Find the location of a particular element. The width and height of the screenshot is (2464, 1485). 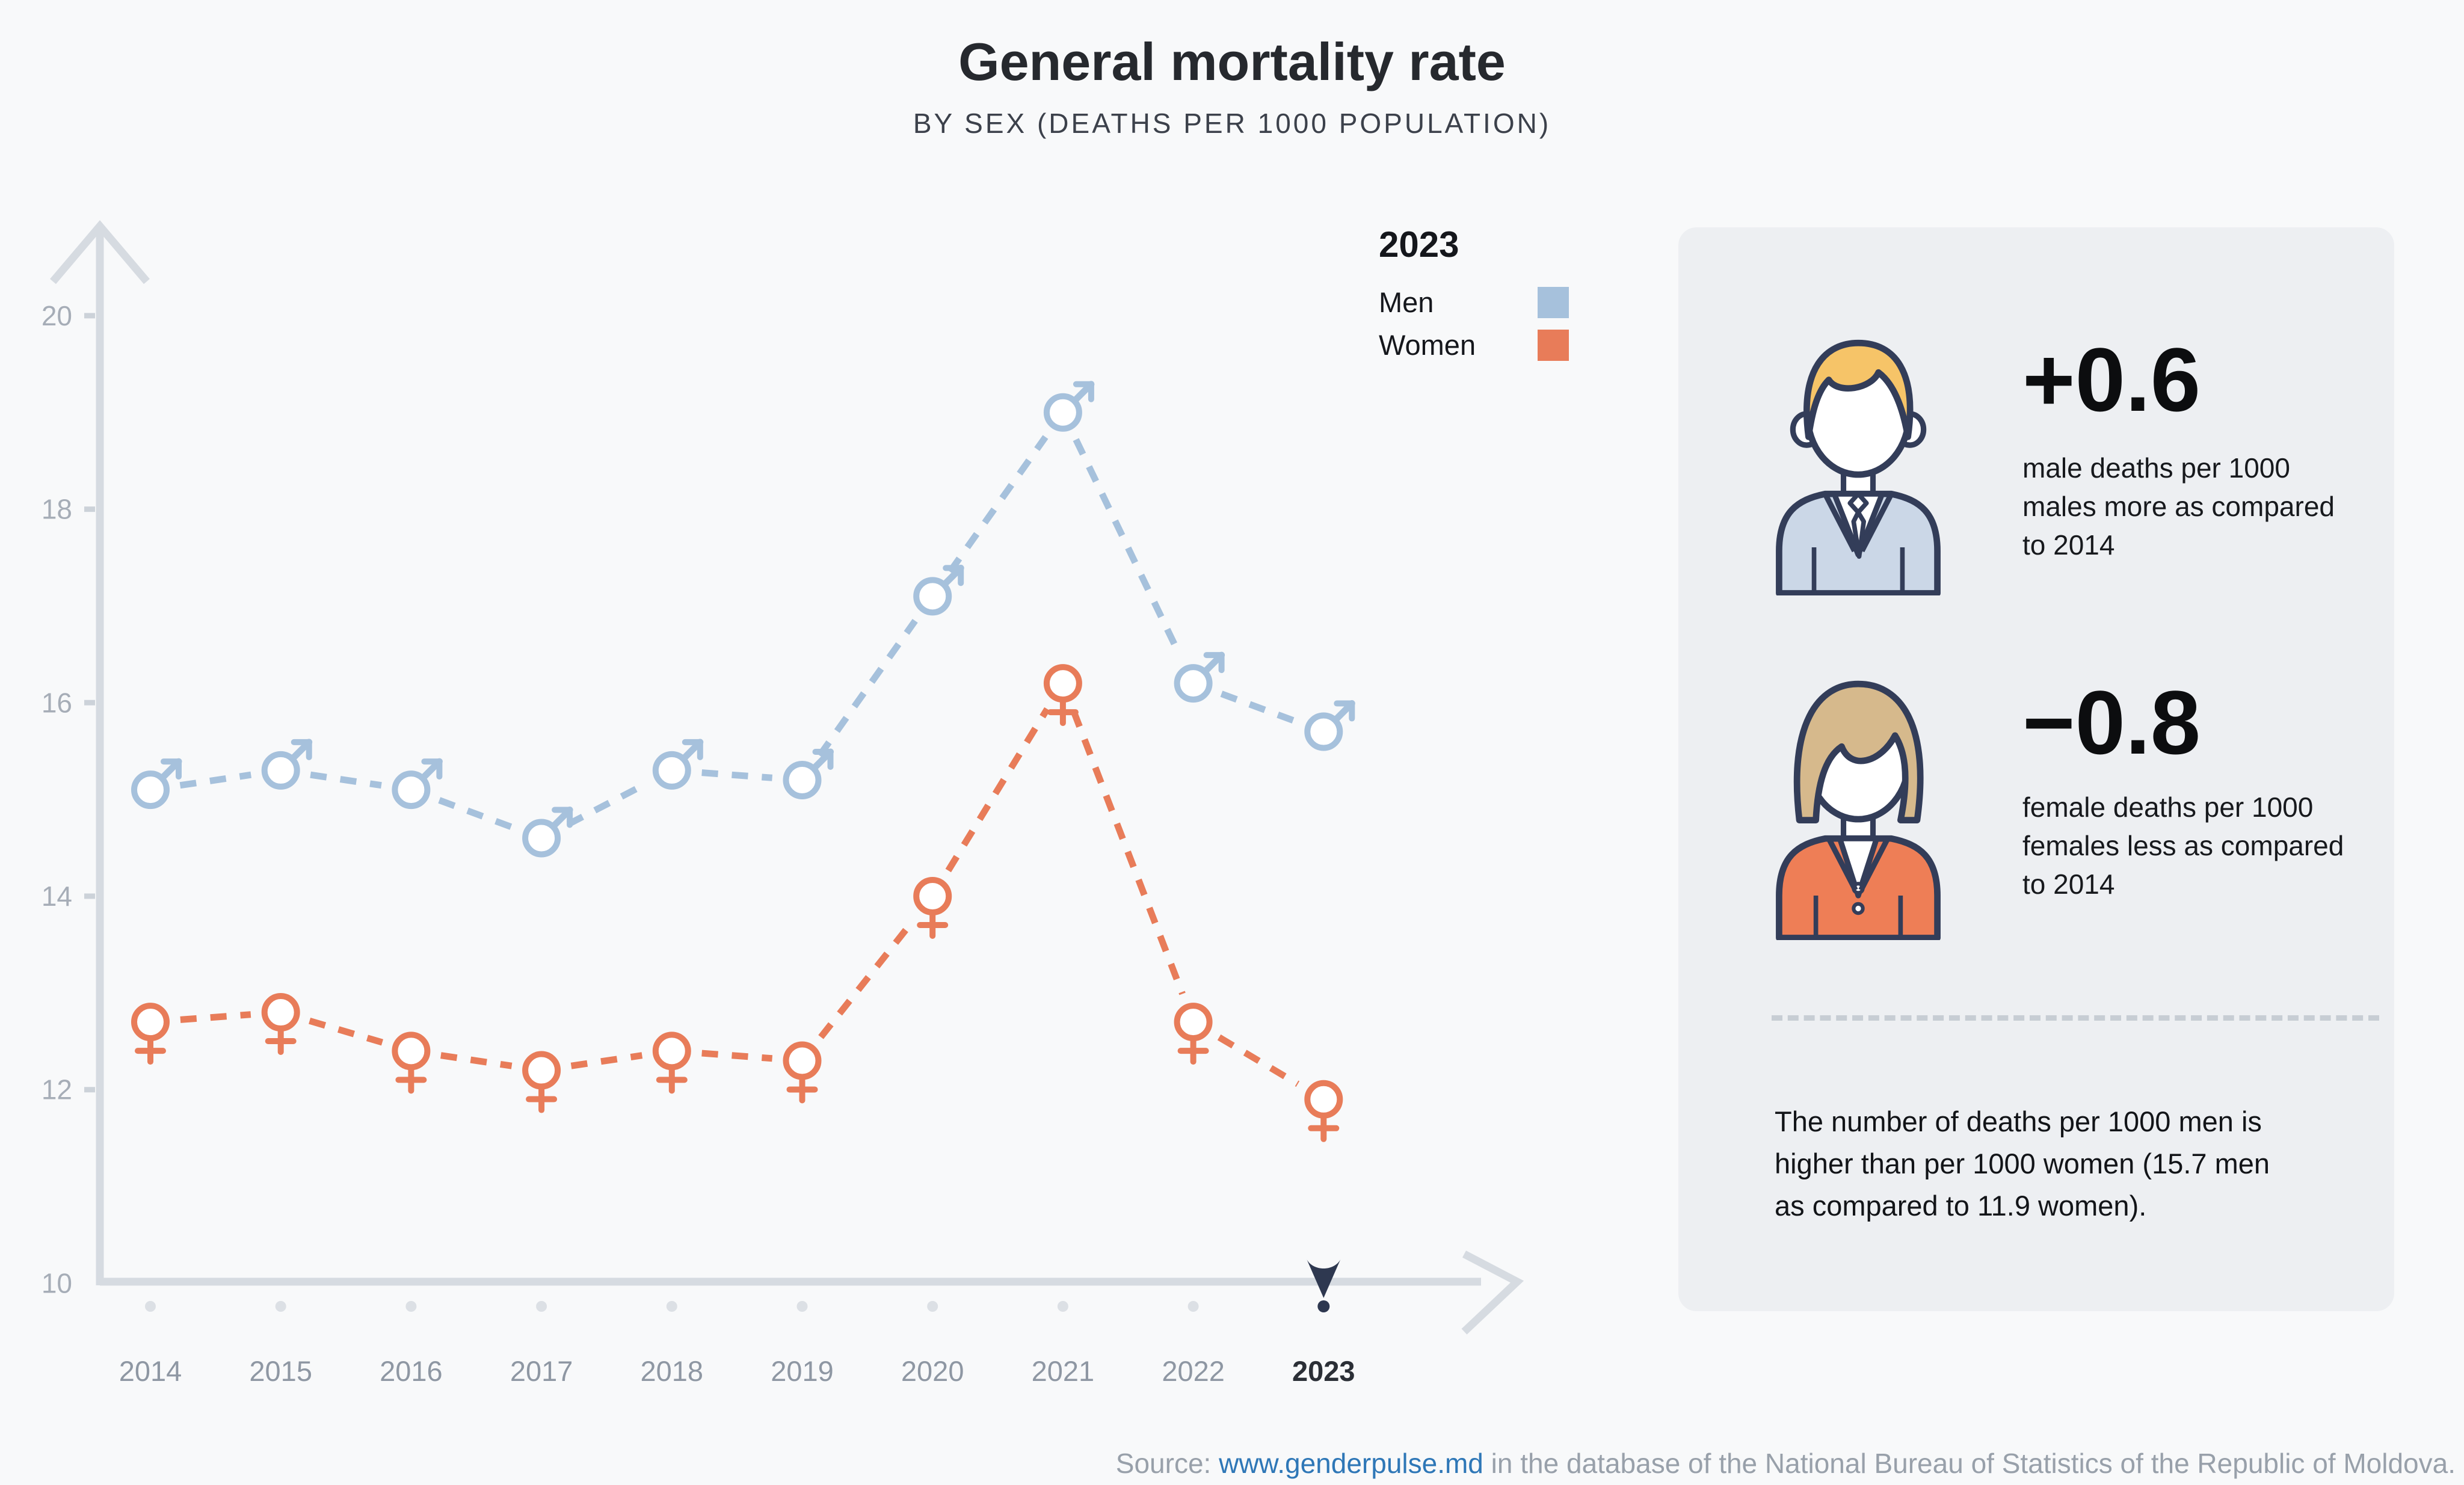

x-axis-label-2019: 2019 is located at coordinates (803, 1371).